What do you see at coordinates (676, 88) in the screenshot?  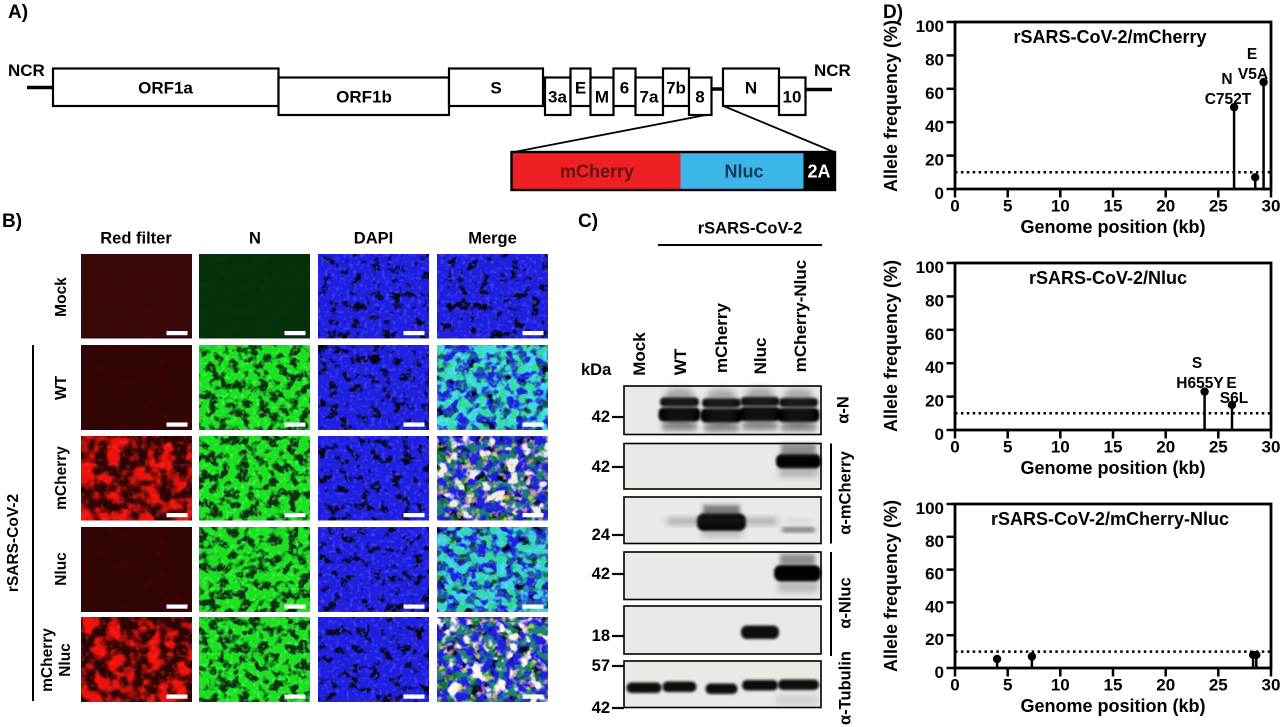 I see `svg-text: 7b` at bounding box center [676, 88].